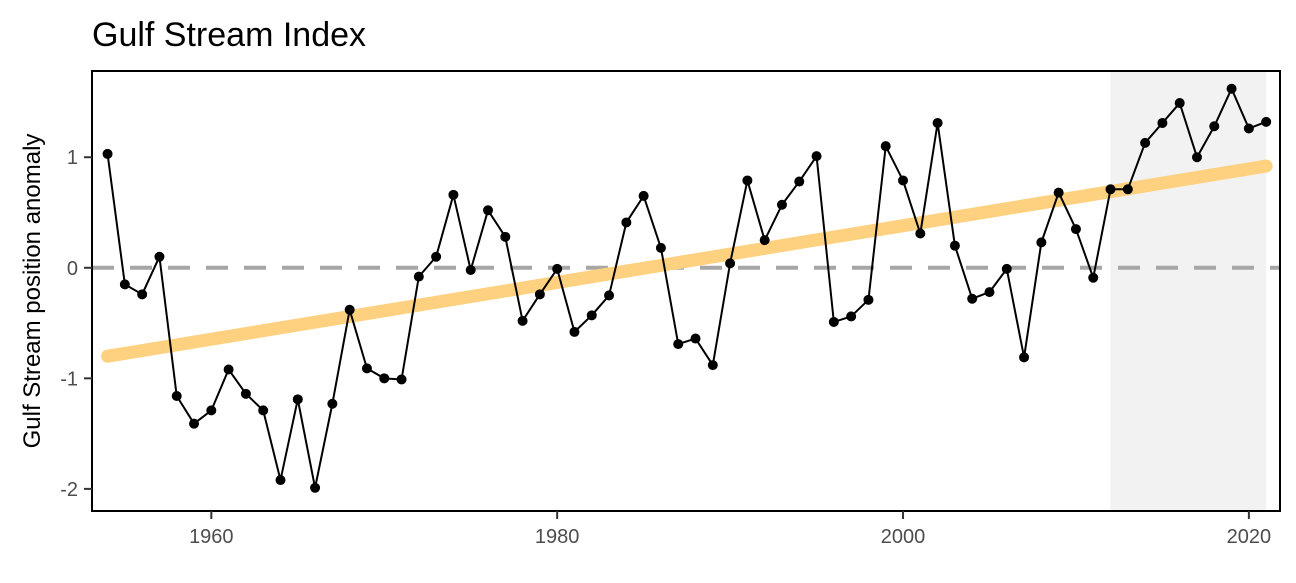  What do you see at coordinates (211, 537) in the screenshot?
I see `x-tick-label: 1960` at bounding box center [211, 537].